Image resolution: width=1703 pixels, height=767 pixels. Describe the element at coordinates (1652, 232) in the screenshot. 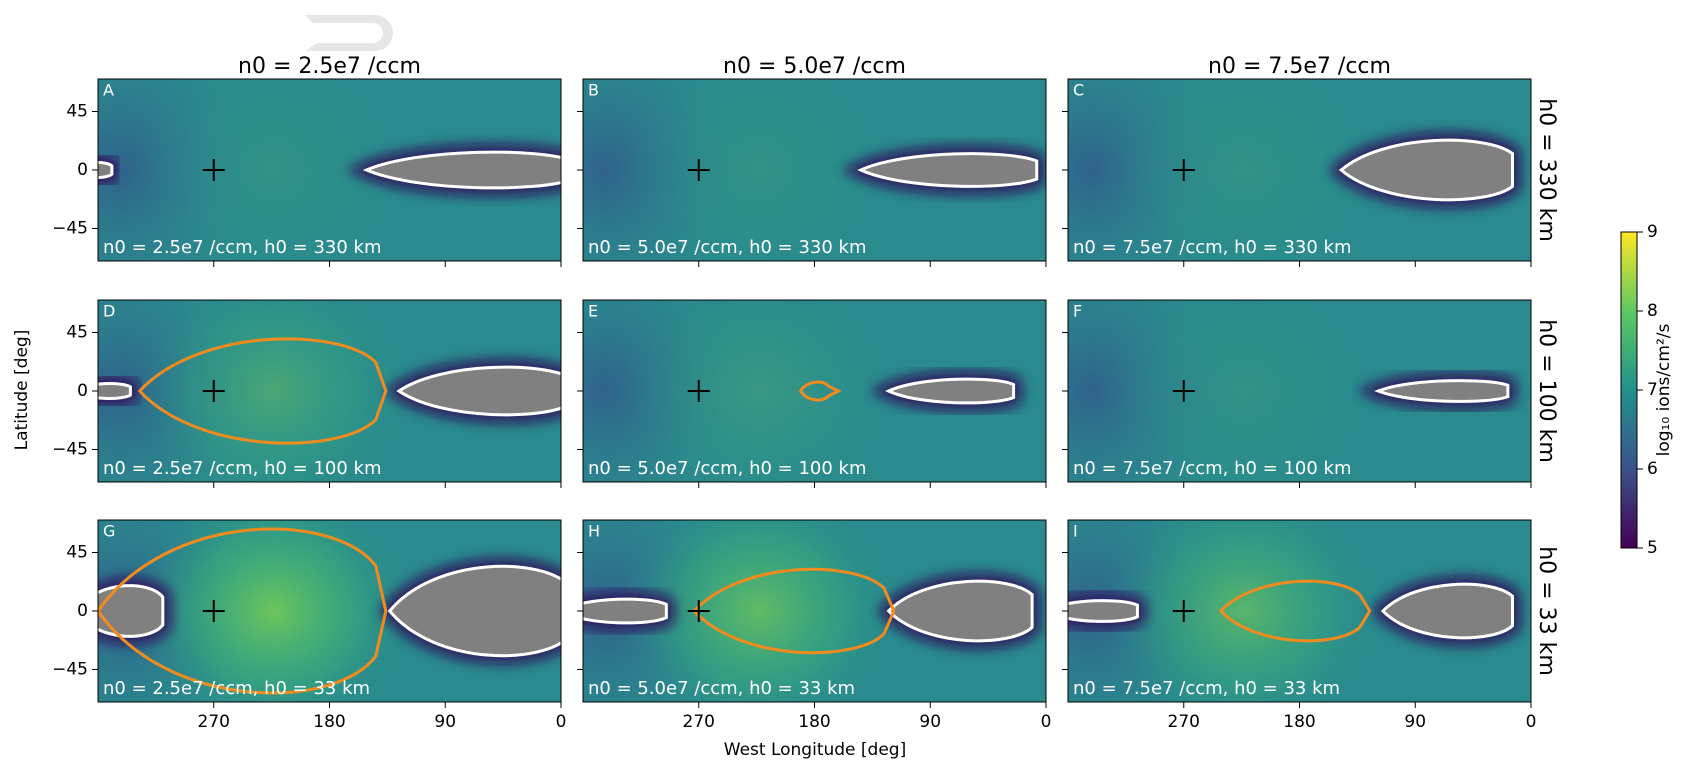

I see `colorbar-tick-label: 9` at that location.